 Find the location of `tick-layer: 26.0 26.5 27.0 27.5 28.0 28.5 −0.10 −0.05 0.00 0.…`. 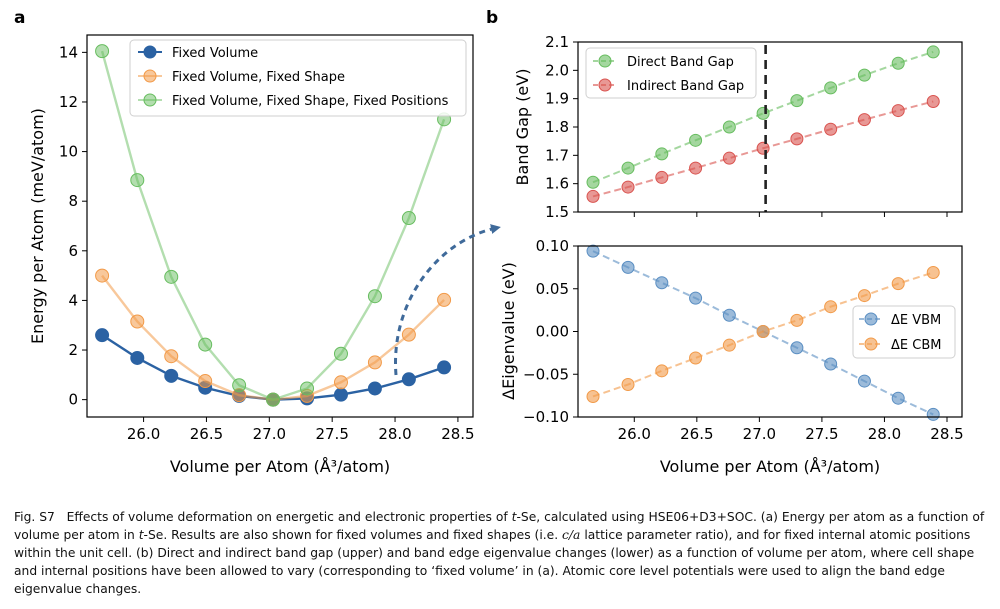

tick-layer: 26.0 26.5 27.0 27.5 28.0 28.5 −0.10 −0.05 0.00 0.… is located at coordinates (743, 340).